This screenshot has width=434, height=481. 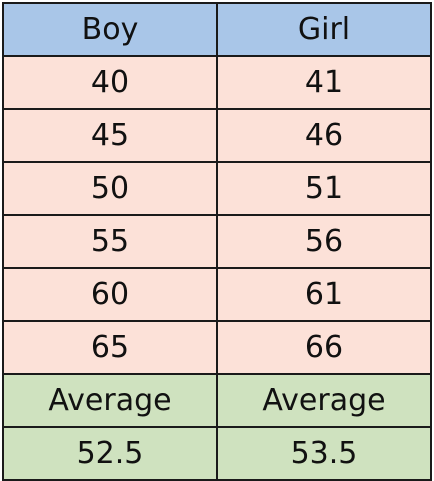 I want to click on boy-value-cell: 55, so click(x=110, y=241).